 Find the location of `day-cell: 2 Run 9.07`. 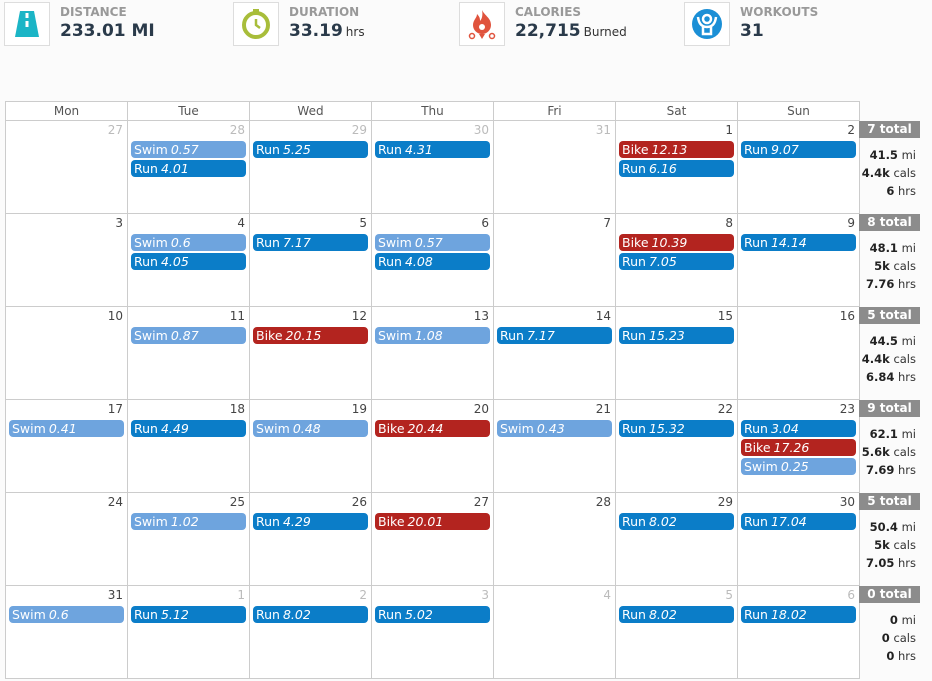

day-cell: 2 Run 9.07 is located at coordinates (798, 167).